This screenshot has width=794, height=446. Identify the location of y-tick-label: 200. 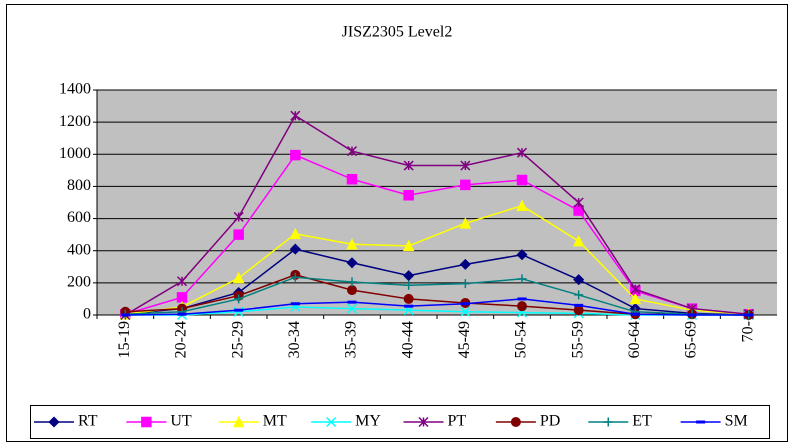
(79, 282).